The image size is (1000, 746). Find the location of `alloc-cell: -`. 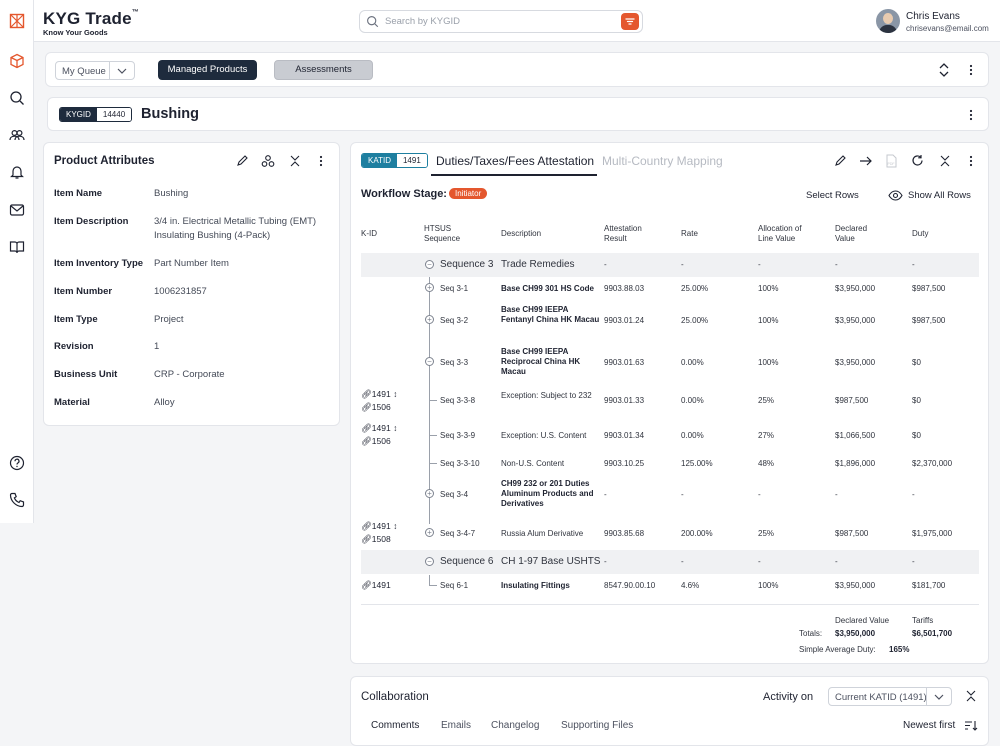

alloc-cell: - is located at coordinates (759, 561).